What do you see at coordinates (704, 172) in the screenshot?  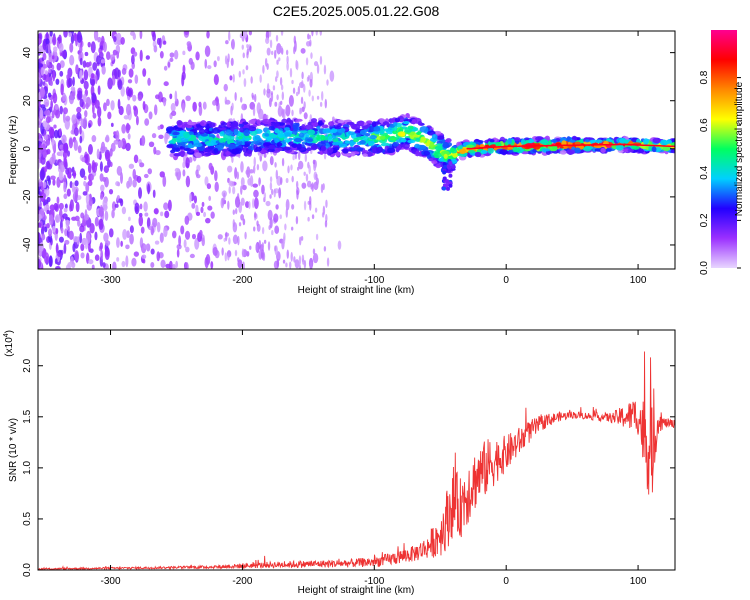 I see `colorbar-tick-label: 0.4` at bounding box center [704, 172].